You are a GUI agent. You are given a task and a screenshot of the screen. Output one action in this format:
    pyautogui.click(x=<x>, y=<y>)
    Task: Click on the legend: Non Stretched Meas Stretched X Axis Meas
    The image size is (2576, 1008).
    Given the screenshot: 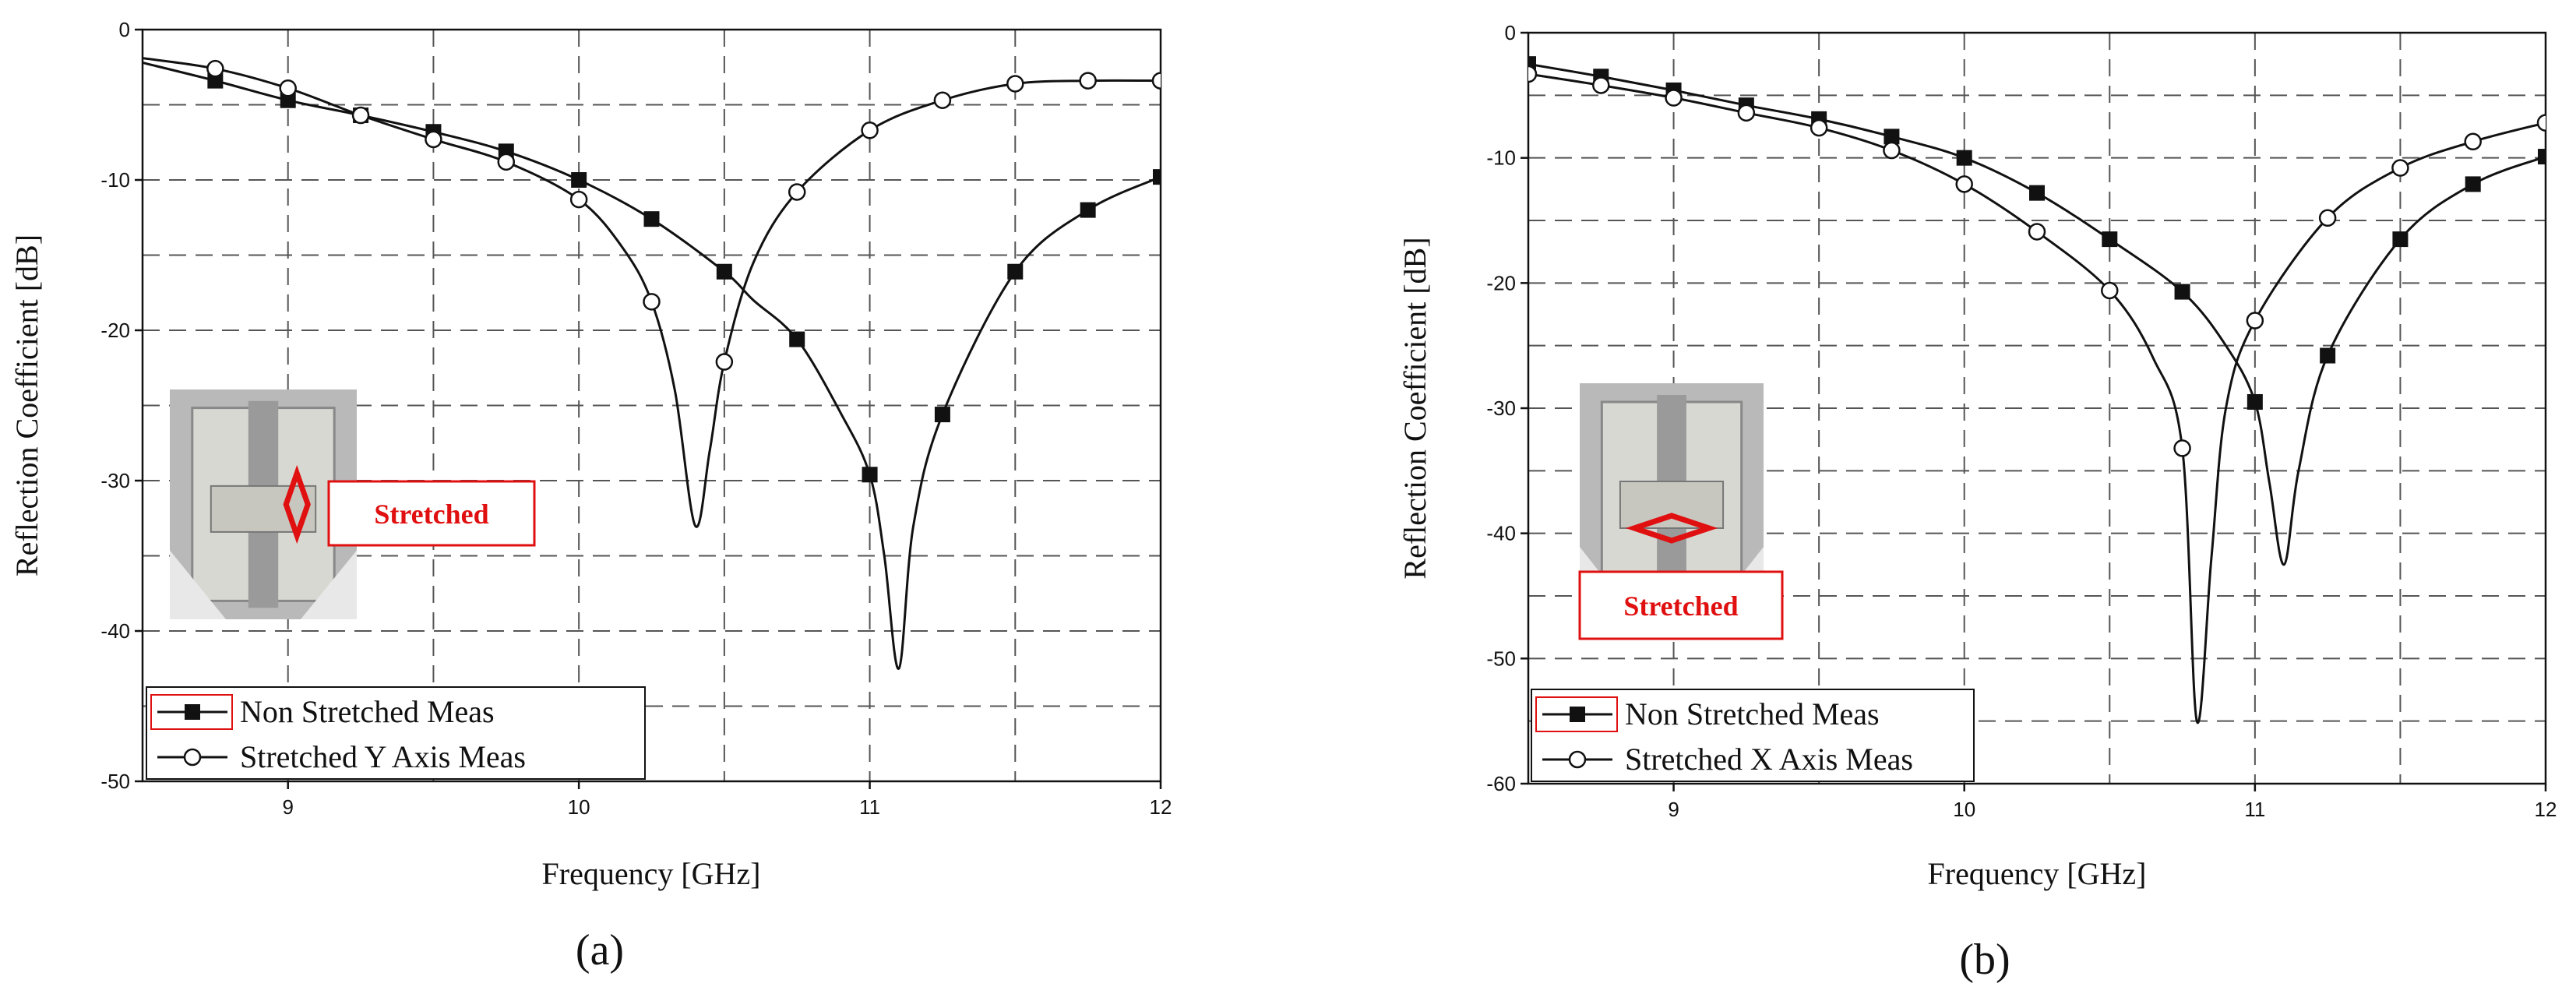 What is the action you would take?
    pyautogui.click(x=1753, y=736)
    